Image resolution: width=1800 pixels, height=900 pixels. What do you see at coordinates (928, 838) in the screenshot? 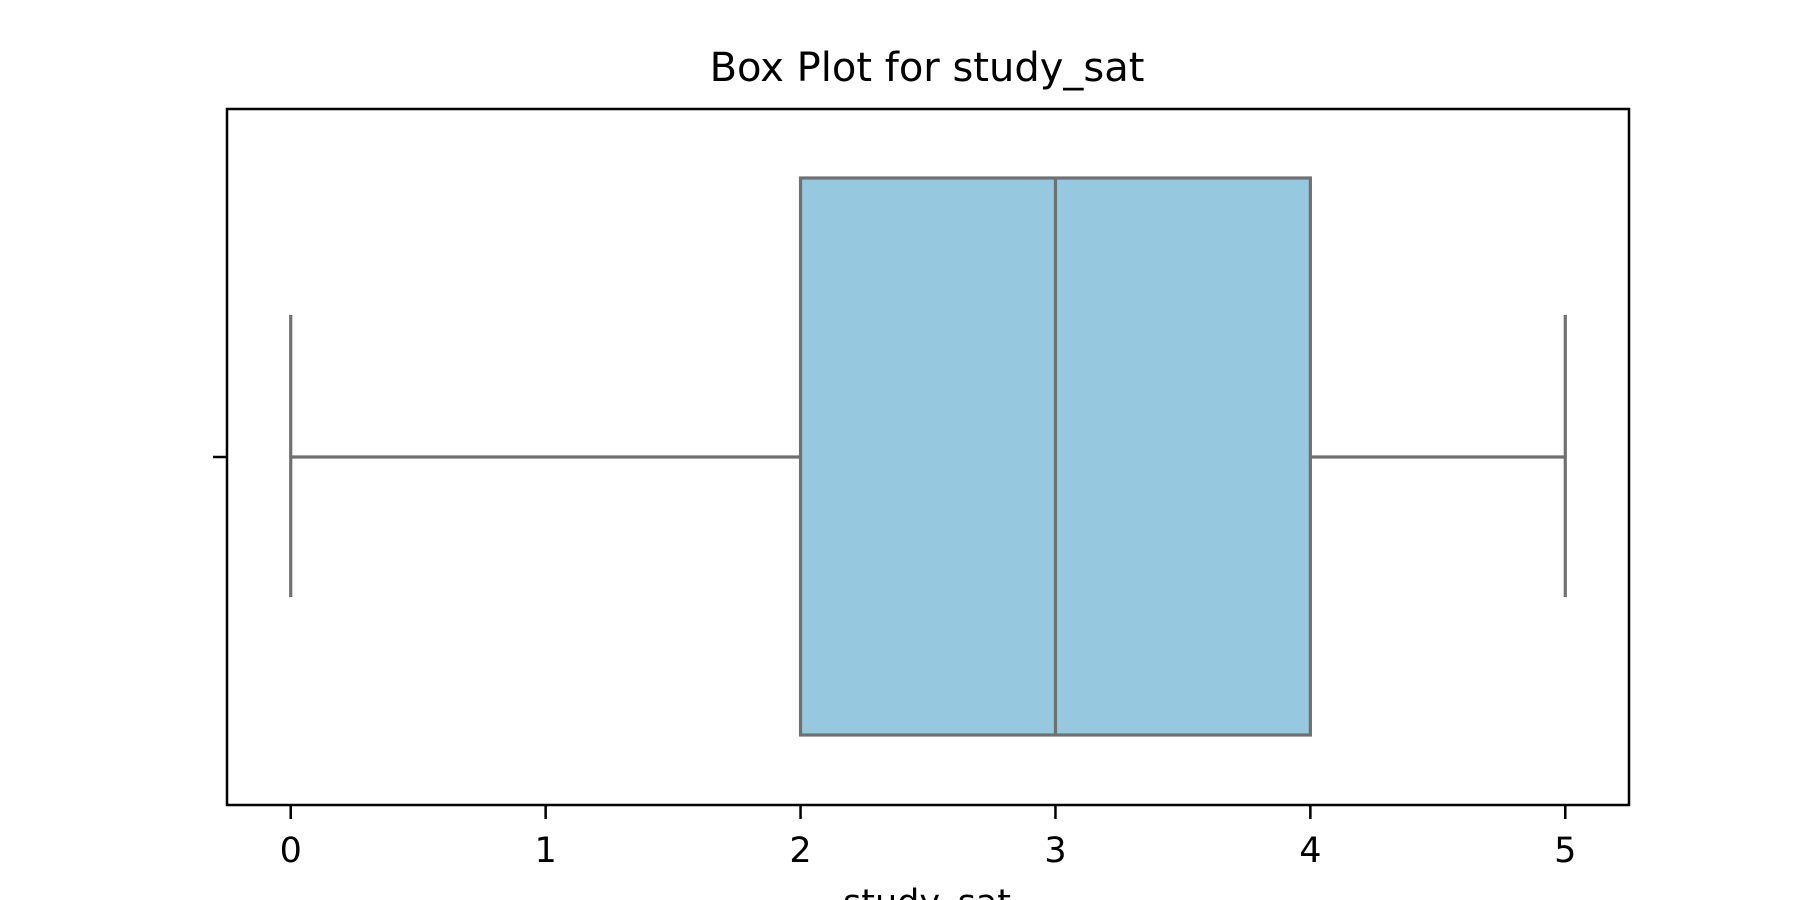
I see `x-axis: 0 1 2 3 4 5` at bounding box center [928, 838].